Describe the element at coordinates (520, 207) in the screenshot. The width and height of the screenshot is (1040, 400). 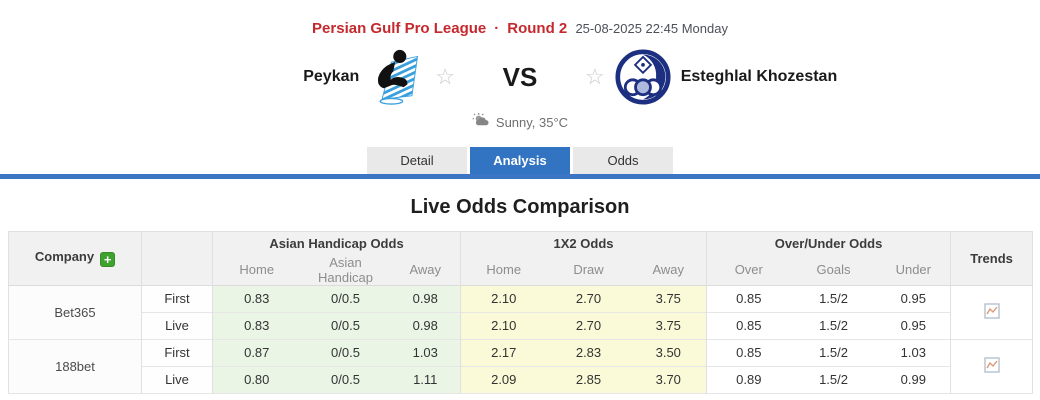
I see `page-title: Live Odds Comparison` at that location.